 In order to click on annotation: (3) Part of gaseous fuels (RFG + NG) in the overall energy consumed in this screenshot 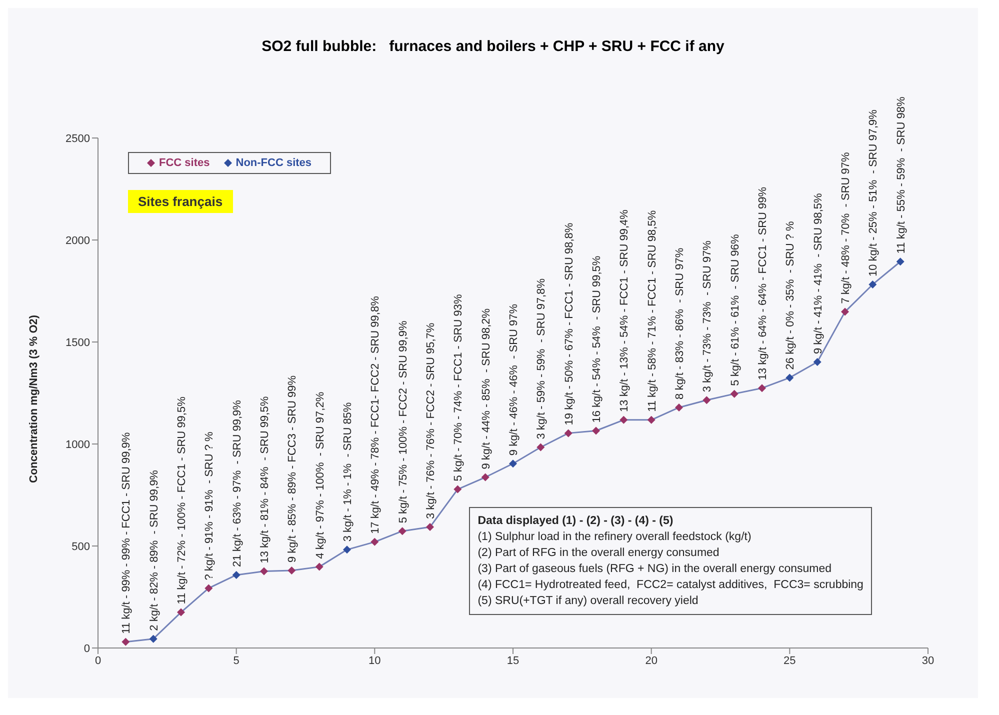, I will do `click(655, 570)`.